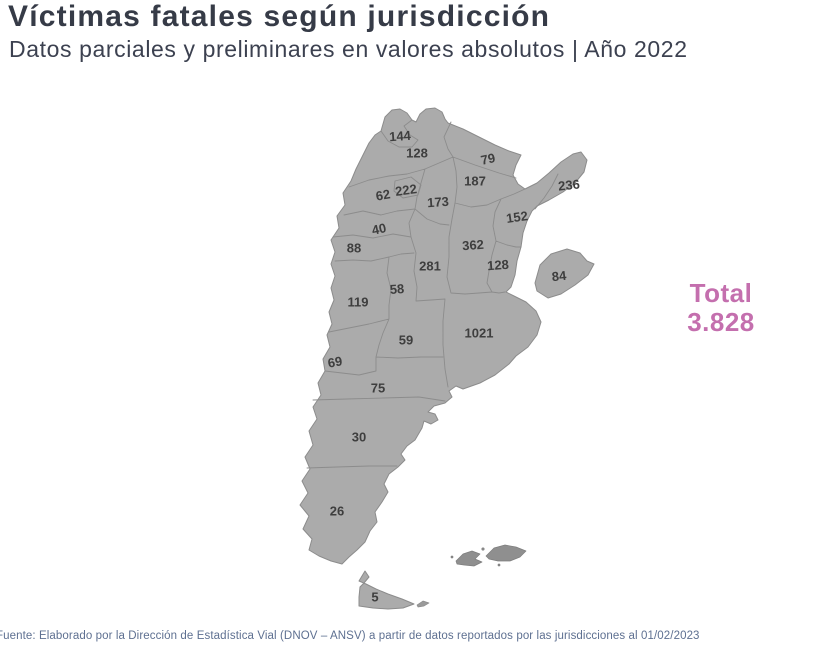 The height and width of the screenshot is (653, 830). Describe the element at coordinates (354, 248) in the screenshot. I see `region-label-san-juan: 88` at that location.